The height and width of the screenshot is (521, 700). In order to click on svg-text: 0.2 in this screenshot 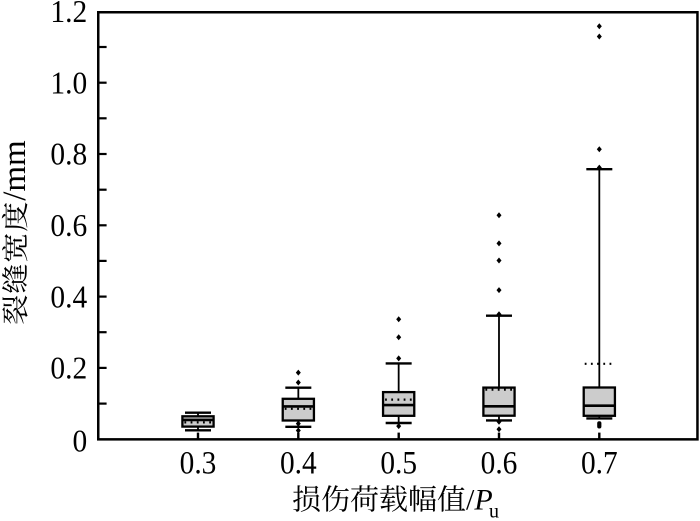, I will do `click(68, 367)`.